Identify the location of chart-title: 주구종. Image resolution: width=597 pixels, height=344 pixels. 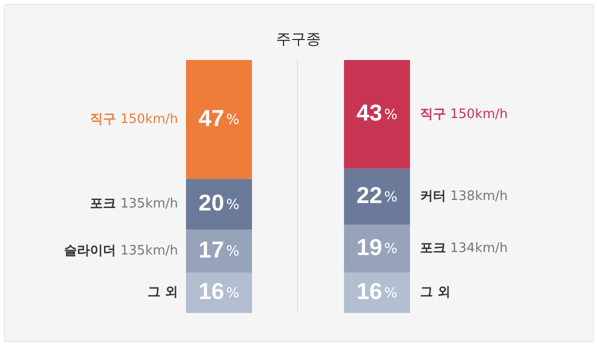
(298, 39).